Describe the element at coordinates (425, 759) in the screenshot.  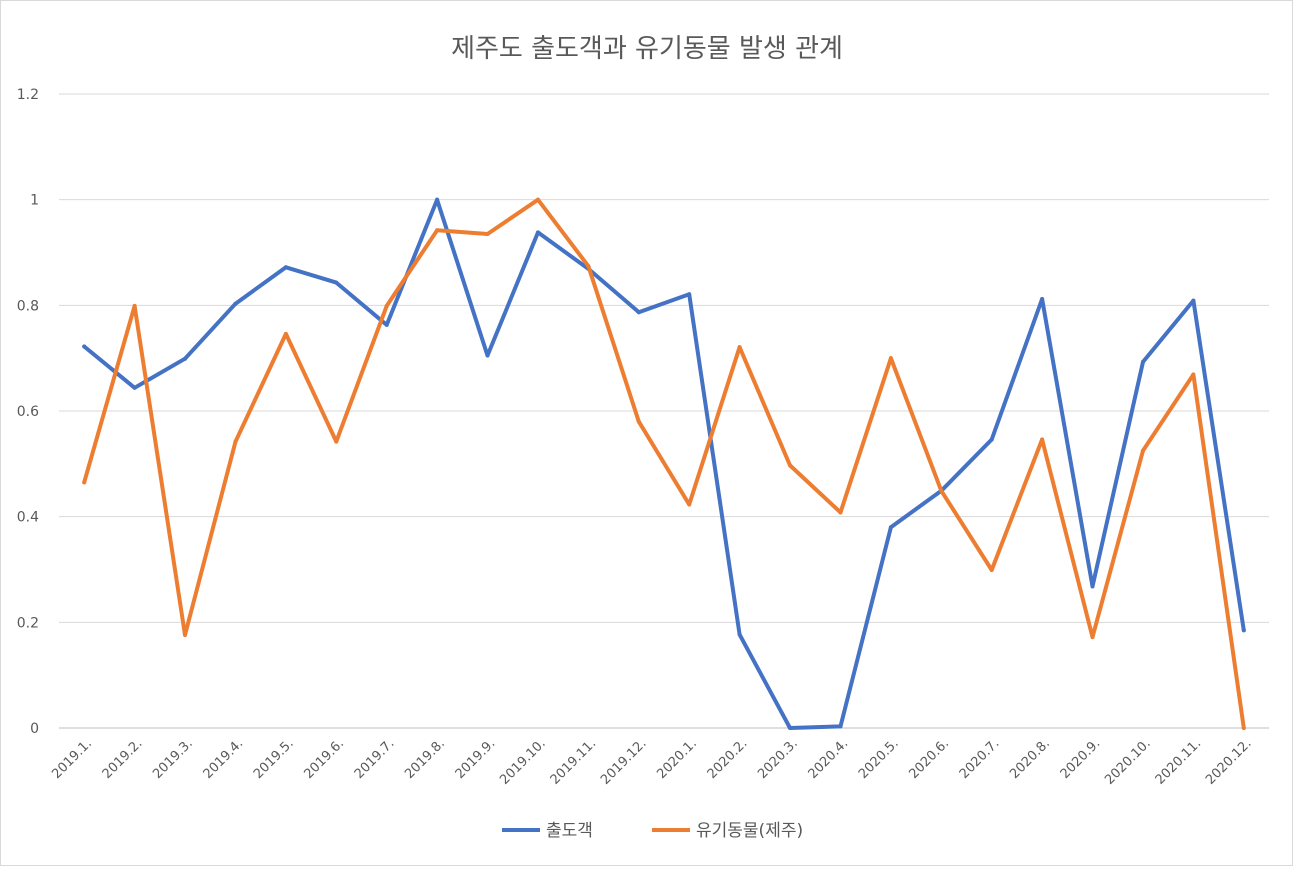
I see `x-tick-label: 2019.8.` at that location.